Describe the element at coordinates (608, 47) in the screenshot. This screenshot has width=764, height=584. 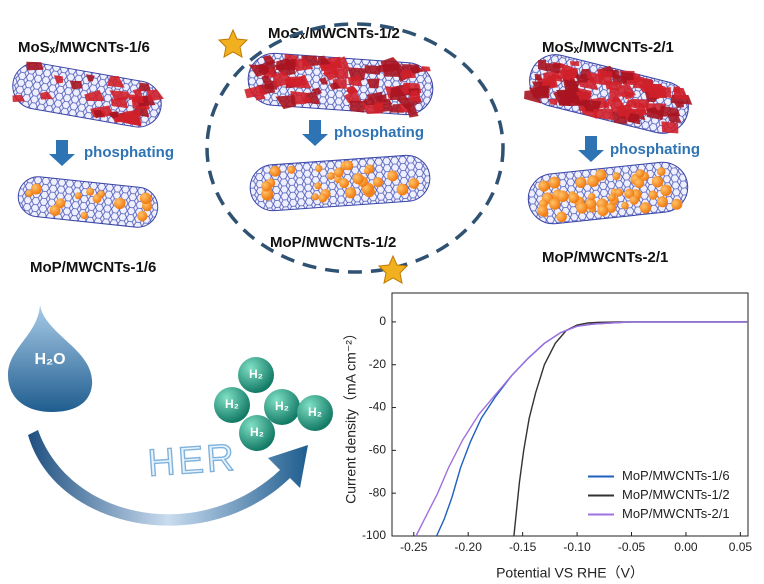
I see `label: MoSₓ/MWCNTs-2/1` at that location.